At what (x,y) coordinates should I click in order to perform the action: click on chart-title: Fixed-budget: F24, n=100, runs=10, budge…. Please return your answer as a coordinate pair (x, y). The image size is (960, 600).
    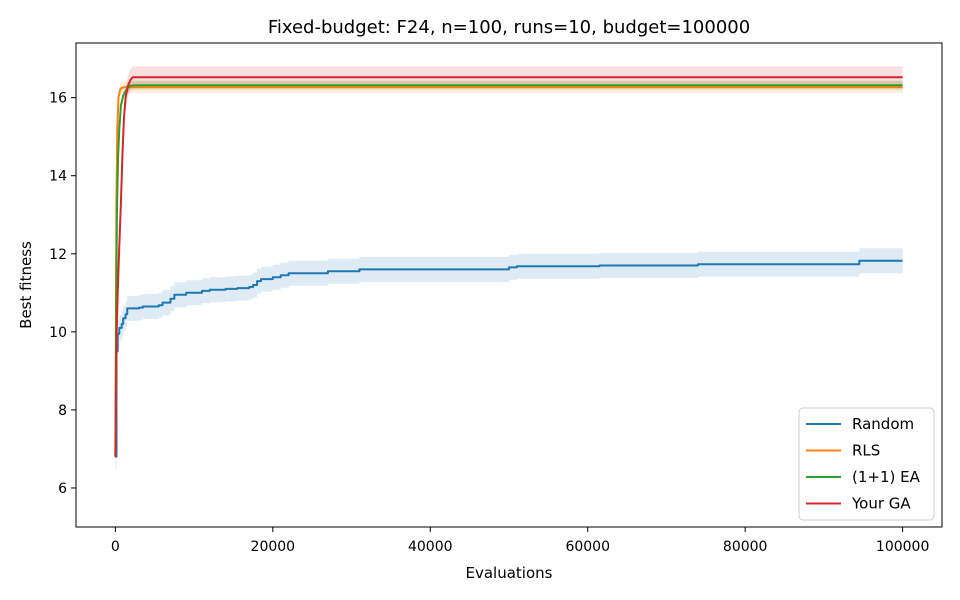
    Looking at the image, I should click on (509, 27).